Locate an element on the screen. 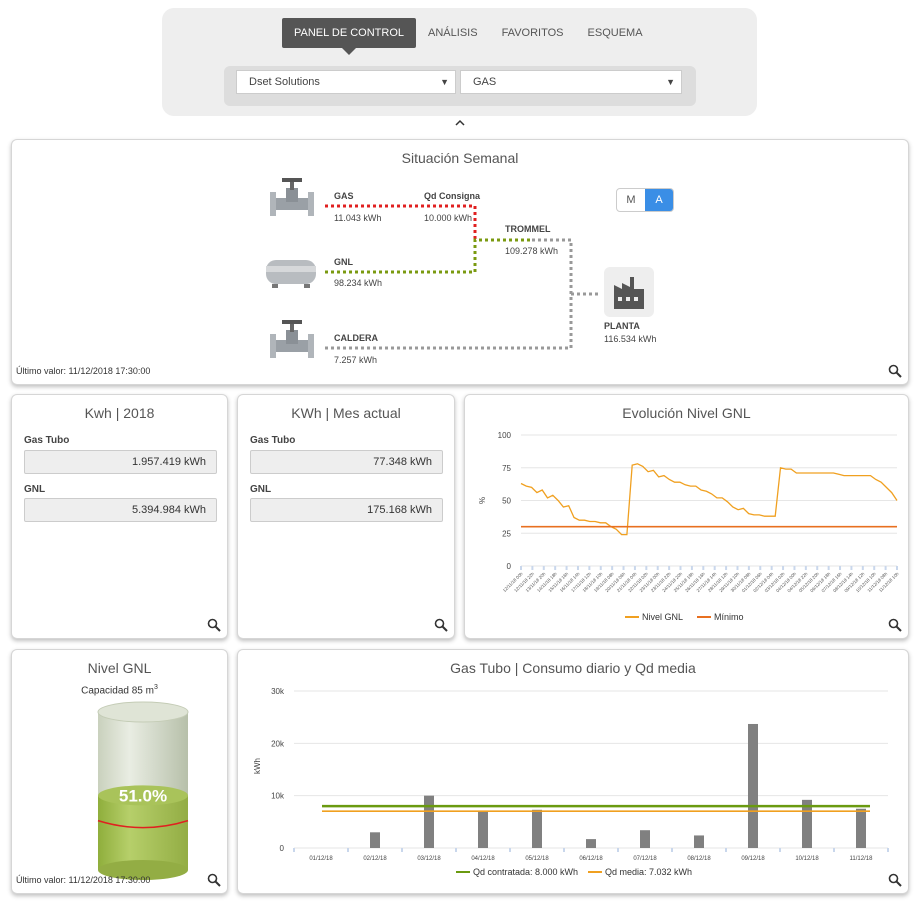 The image size is (924, 906). filter-bar: Dset Solutions ▼ GAS ▼ is located at coordinates (460, 86).